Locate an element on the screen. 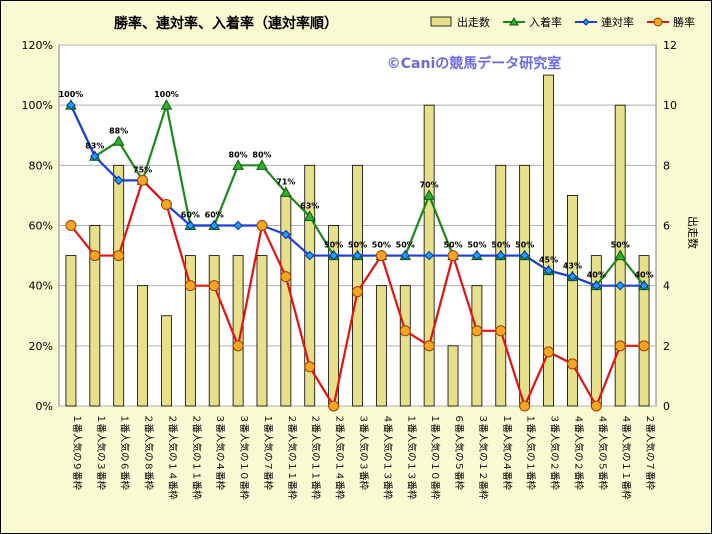 This screenshot has width=712, height=534. category-label: ４番人気の１１番枠 is located at coordinates (626, 457).